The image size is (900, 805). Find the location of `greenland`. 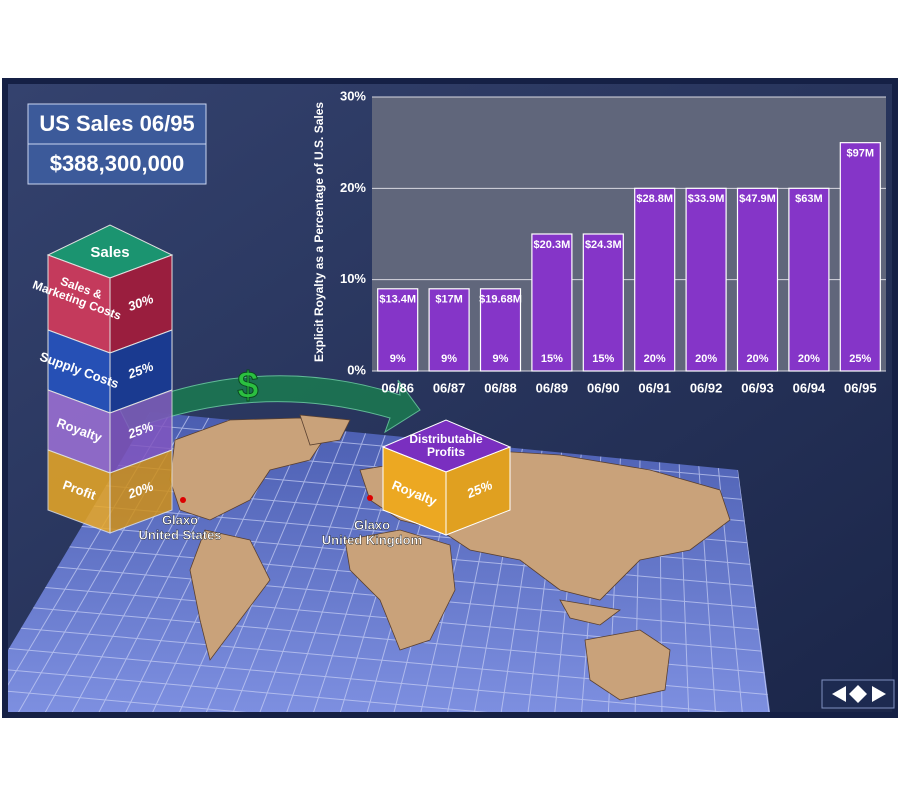

greenland is located at coordinates (325, 430).